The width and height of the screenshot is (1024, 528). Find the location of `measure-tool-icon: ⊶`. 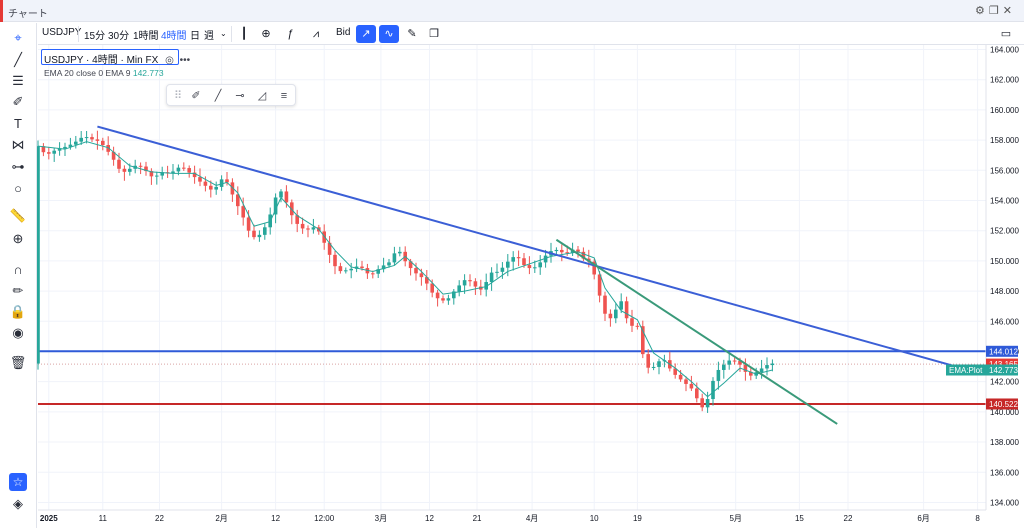

measure-tool-icon: ⊶ is located at coordinates (18, 166).